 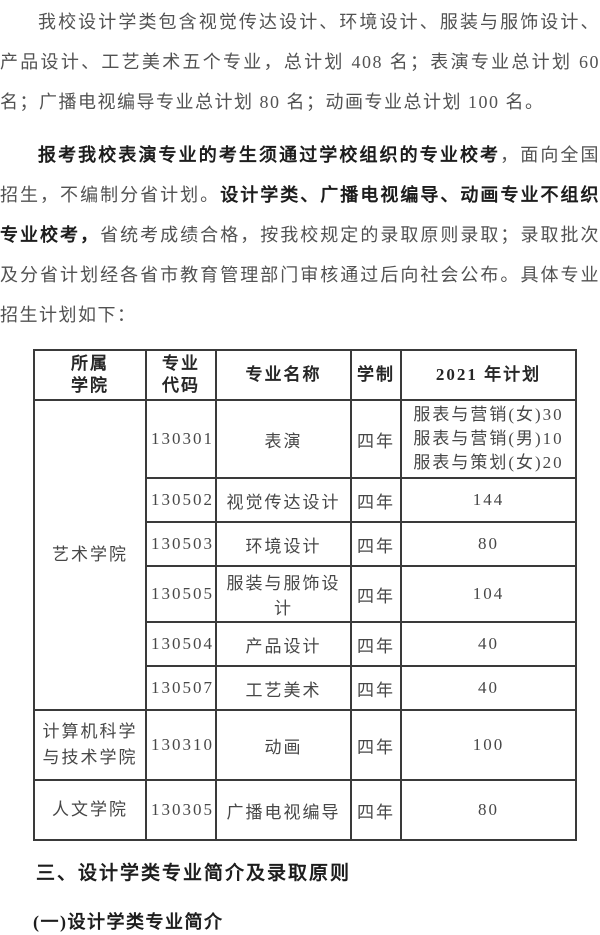 What do you see at coordinates (488, 594) in the screenshot?
I see `cell-plan: 104` at bounding box center [488, 594].